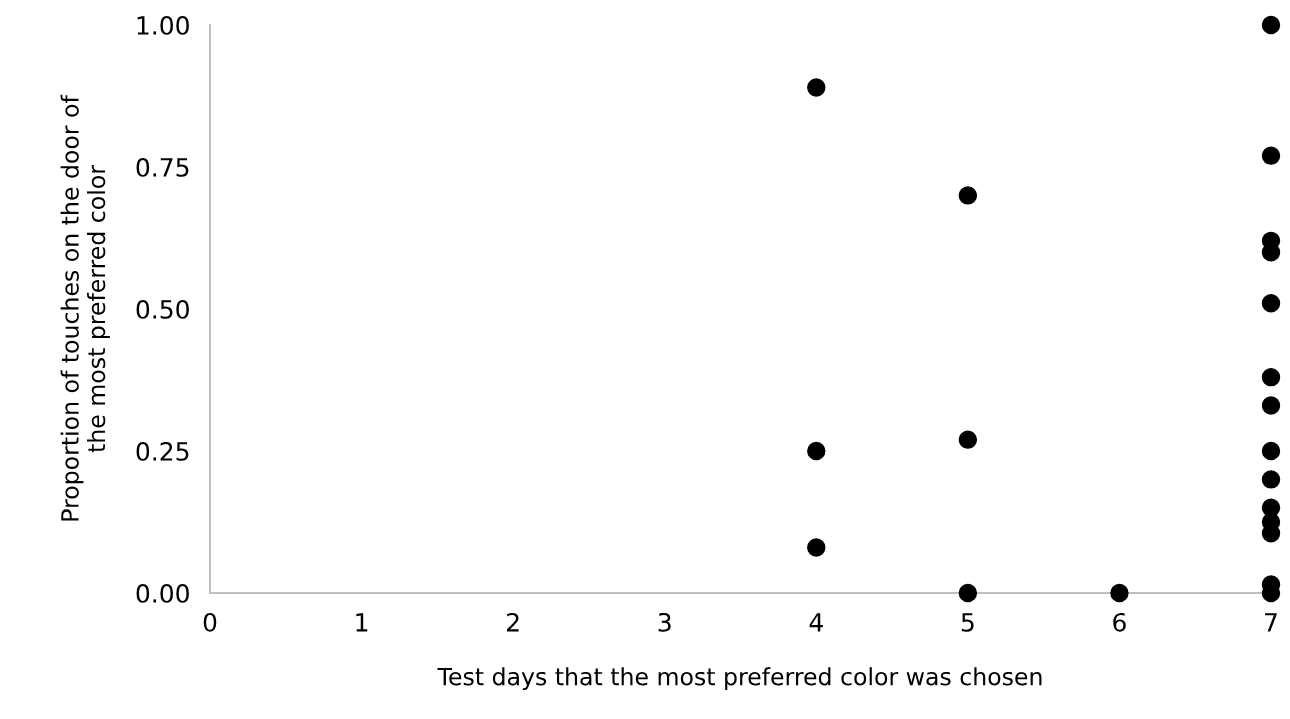 The width and height of the screenshot is (1290, 719). I want to click on x-tick-label: 0, so click(210, 622).